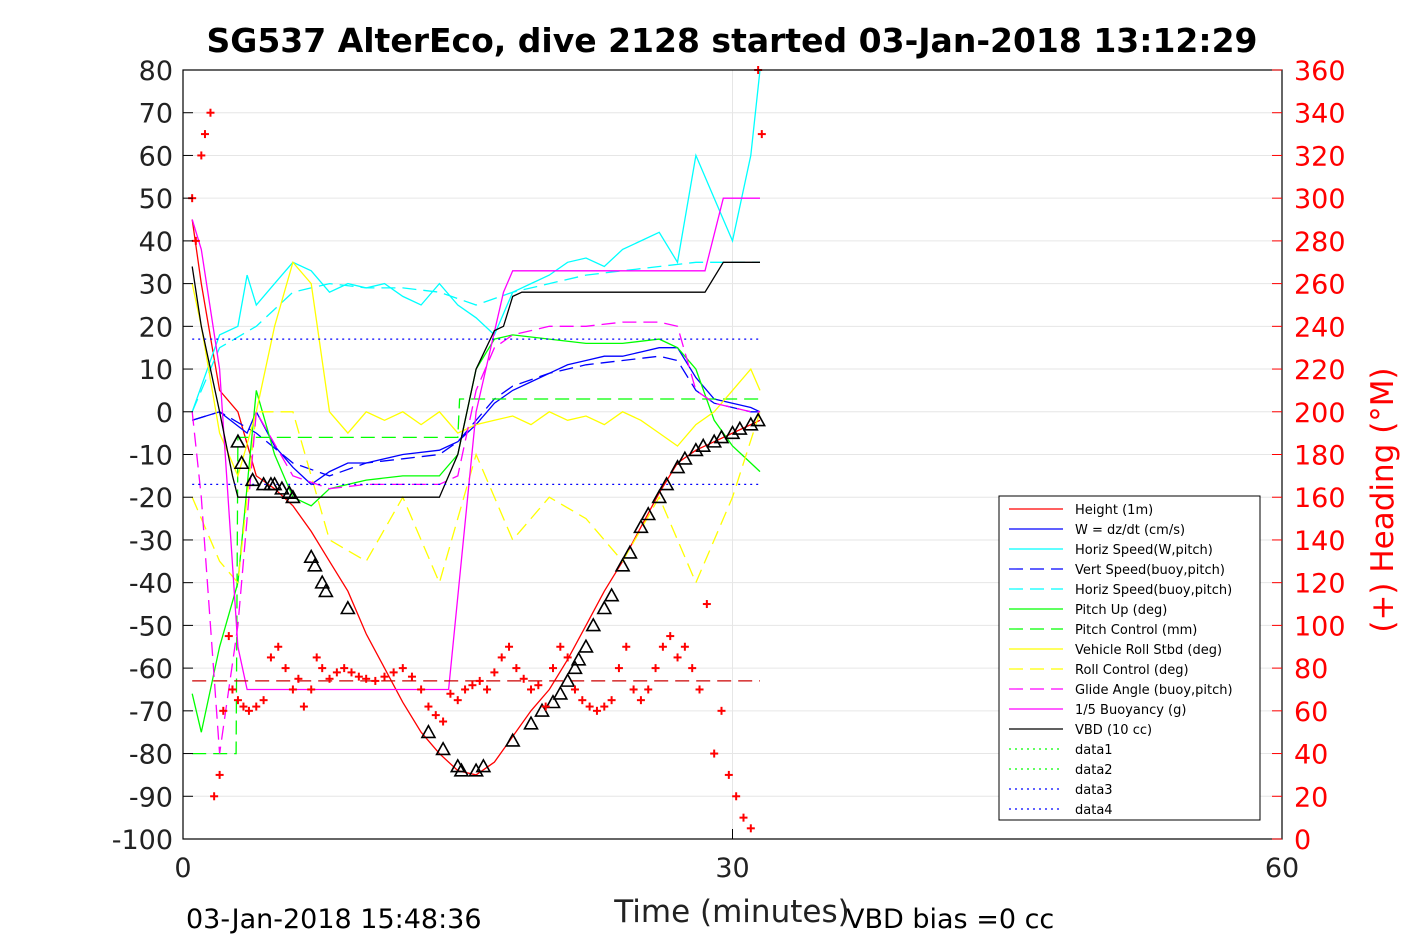 The width and height of the screenshot is (1417, 945). Describe the element at coordinates (1320, 413) in the screenshot. I see `y-right-tick-label: 200` at that location.